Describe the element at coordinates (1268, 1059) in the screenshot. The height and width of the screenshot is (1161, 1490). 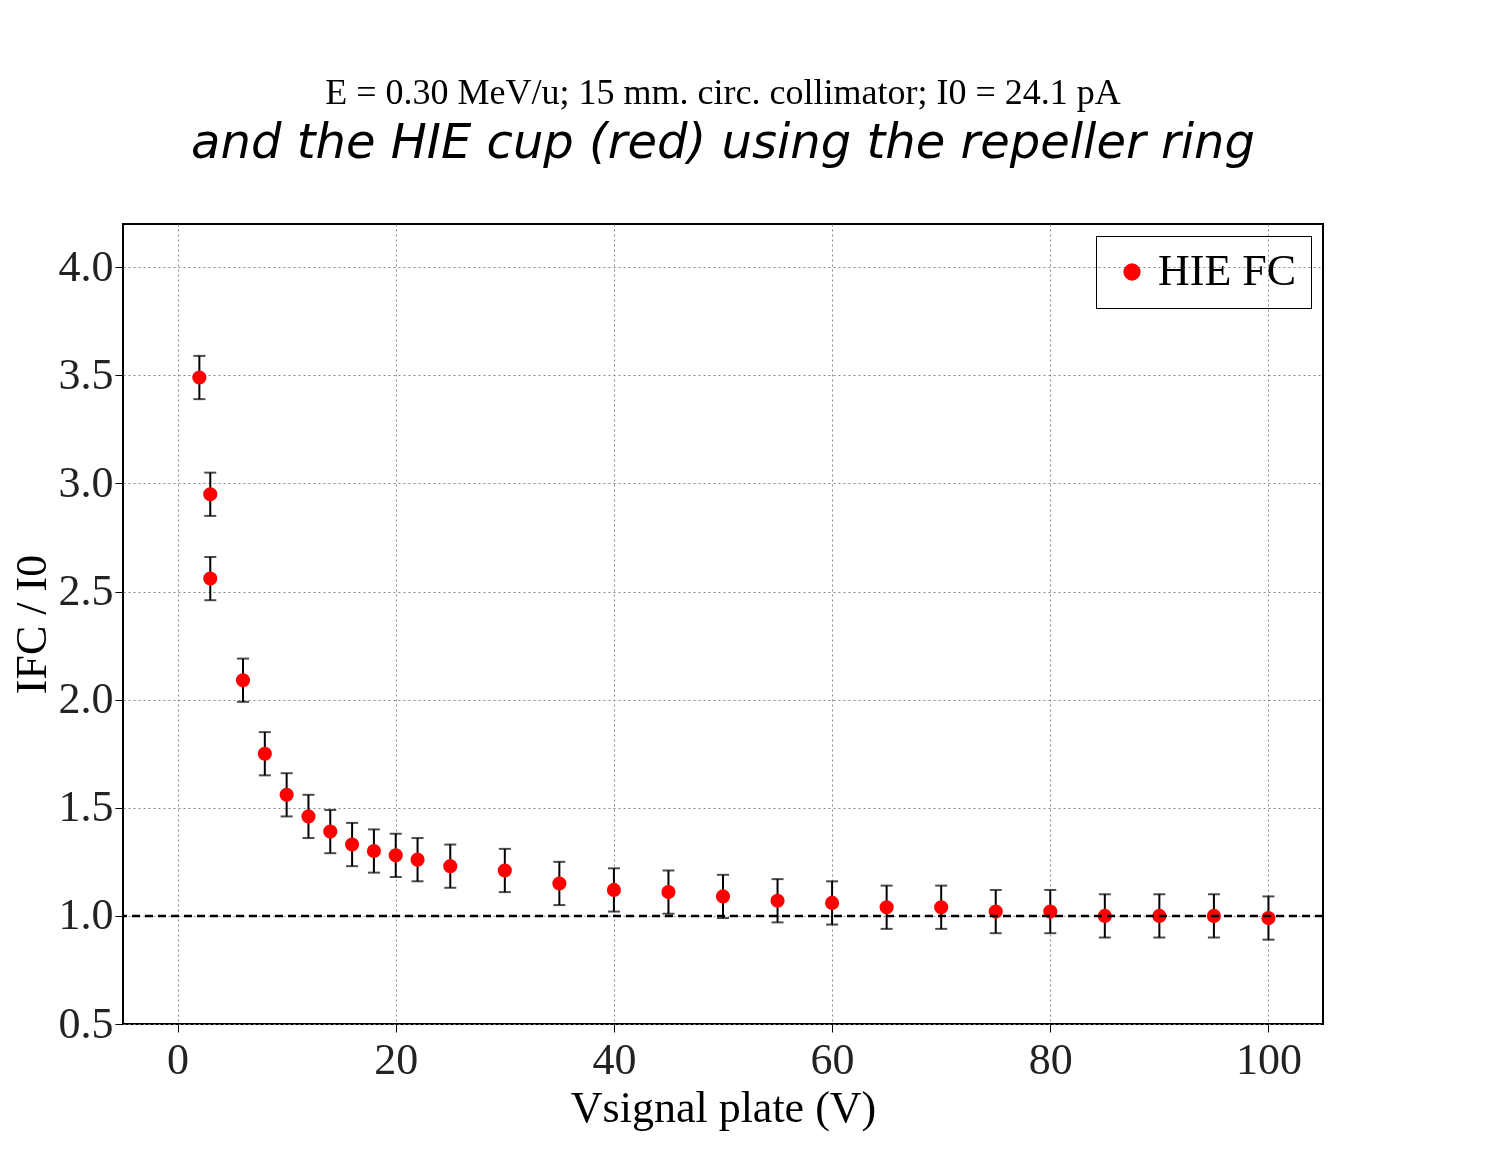
I see `x-tick-label: 100` at that location.